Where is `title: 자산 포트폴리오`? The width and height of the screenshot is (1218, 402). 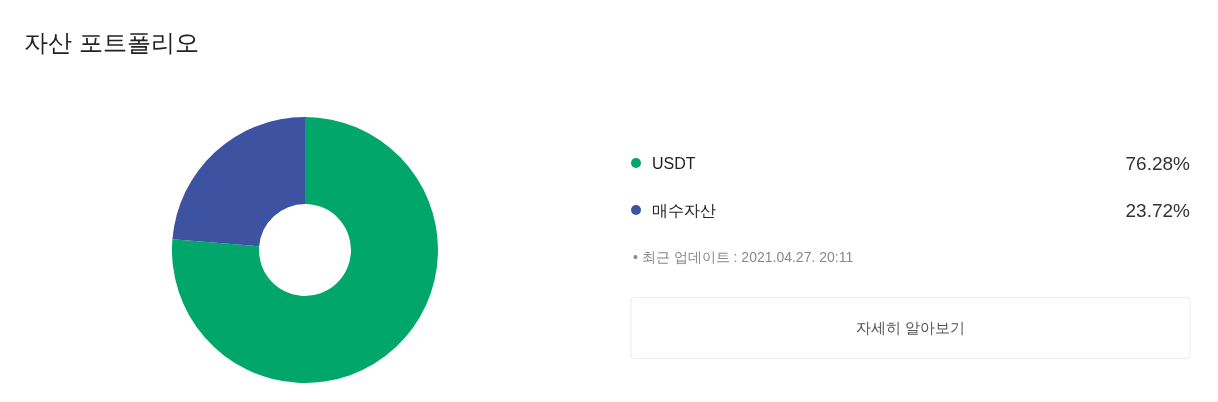 title: 자산 포트폴리오 is located at coordinates (111, 42).